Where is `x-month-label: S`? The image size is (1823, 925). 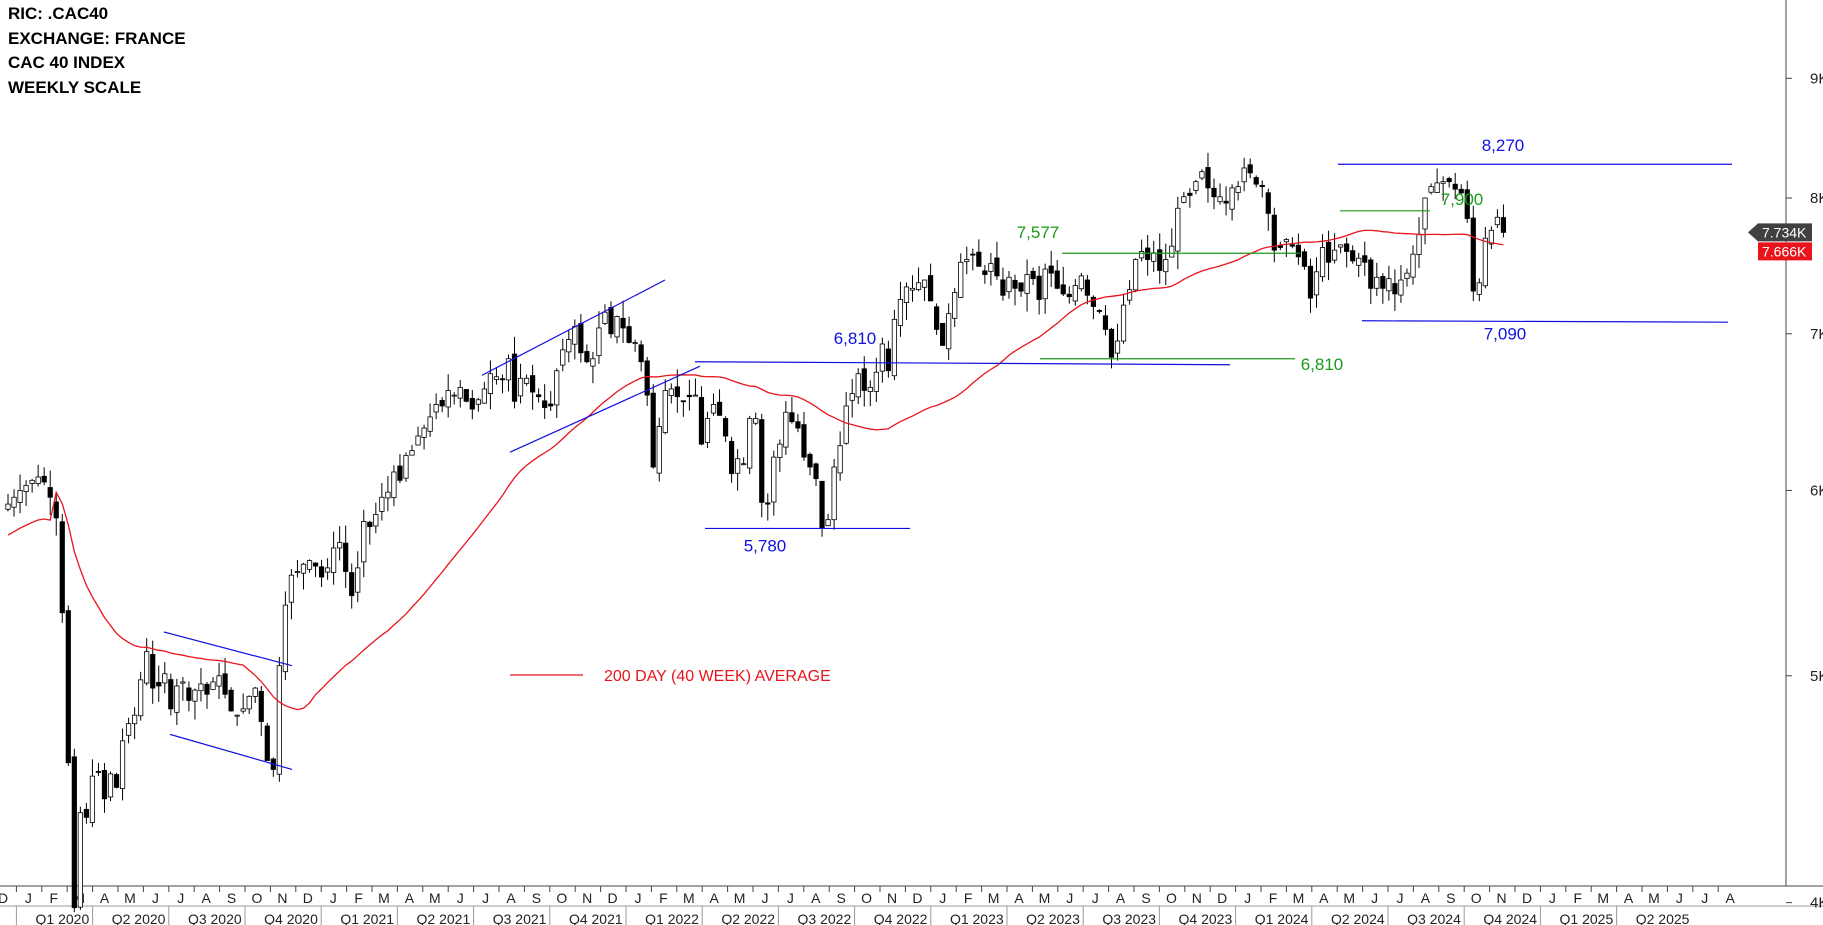 x-month-label: S is located at coordinates (536, 898).